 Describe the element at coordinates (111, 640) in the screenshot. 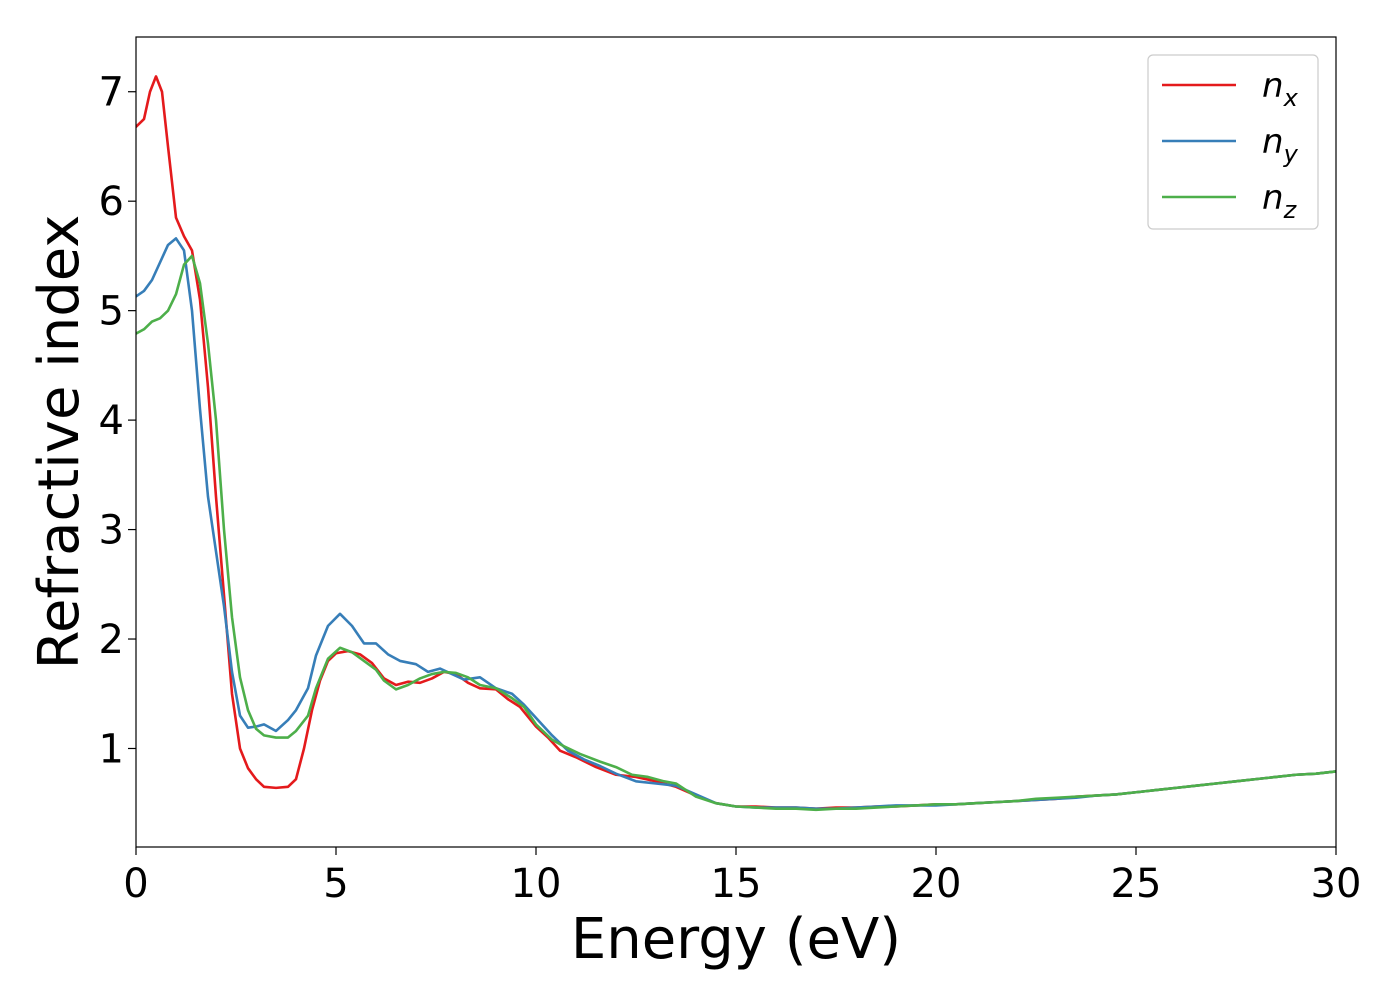

I see `y-tick-label: 2` at that location.